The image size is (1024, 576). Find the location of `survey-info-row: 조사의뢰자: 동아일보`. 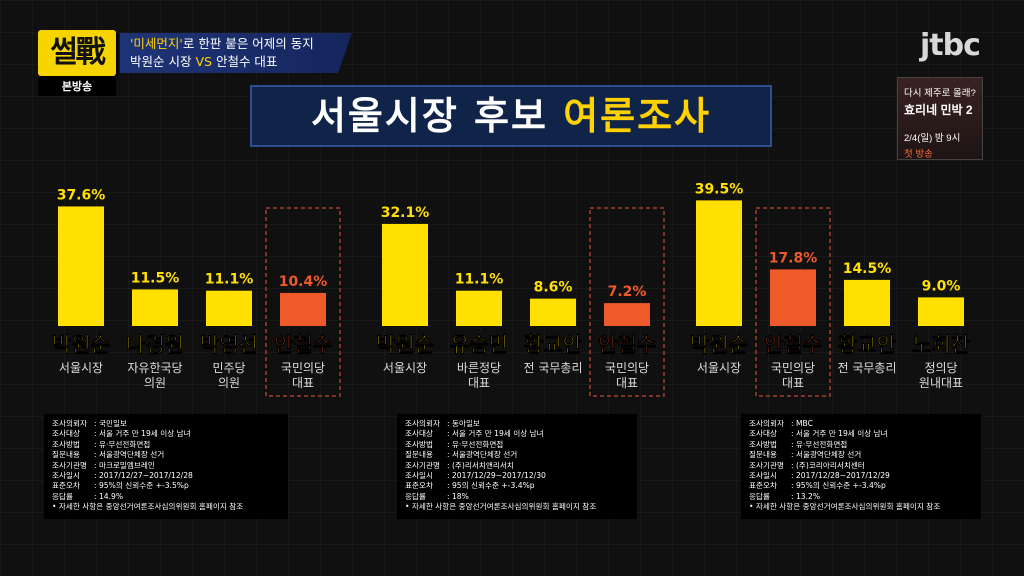

survey-info-row: 조사의뢰자: 동아일보 is located at coordinates (517, 424).